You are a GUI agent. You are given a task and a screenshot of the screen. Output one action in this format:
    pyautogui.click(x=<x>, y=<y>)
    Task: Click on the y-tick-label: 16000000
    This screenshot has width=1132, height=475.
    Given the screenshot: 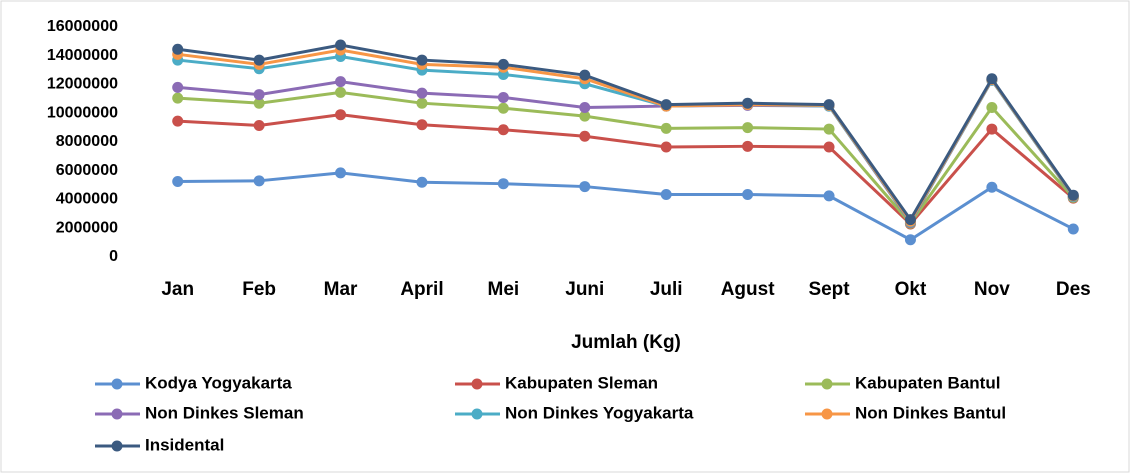 What is the action you would take?
    pyautogui.click(x=82, y=26)
    